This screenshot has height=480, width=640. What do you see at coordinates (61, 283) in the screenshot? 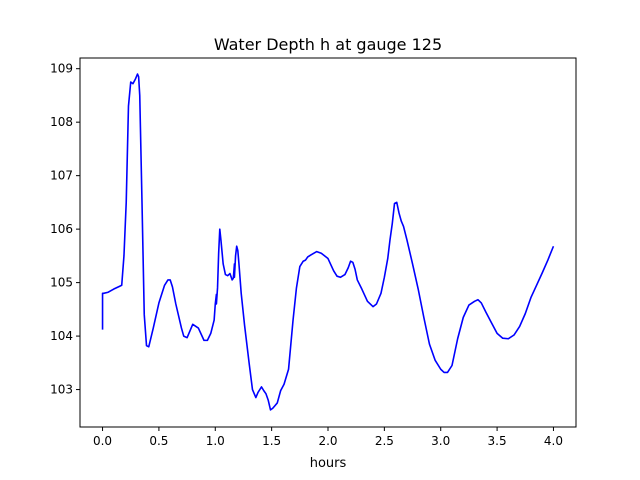
I see `y-tick-label: 105` at bounding box center [61, 283].